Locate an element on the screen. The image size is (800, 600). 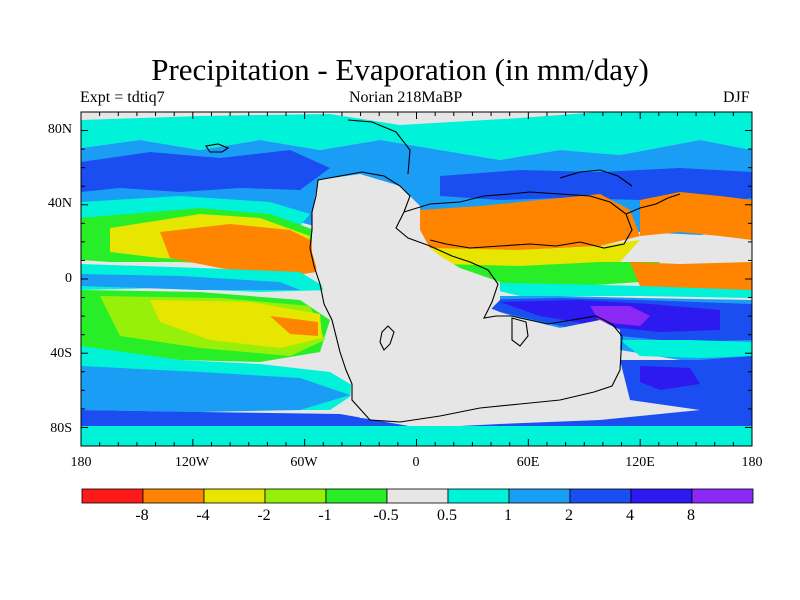
colorbar-label-3: -2 is located at coordinates (264, 515).